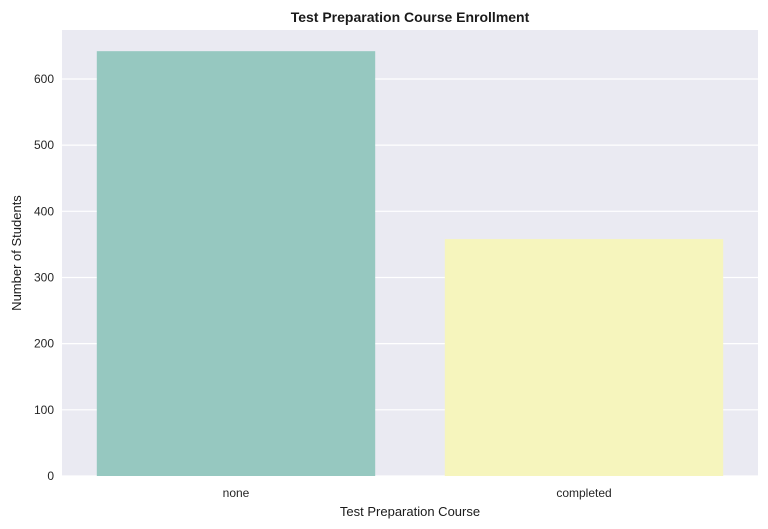  What do you see at coordinates (16, 253) in the screenshot?
I see `y-axis-label: Number of Students` at bounding box center [16, 253].